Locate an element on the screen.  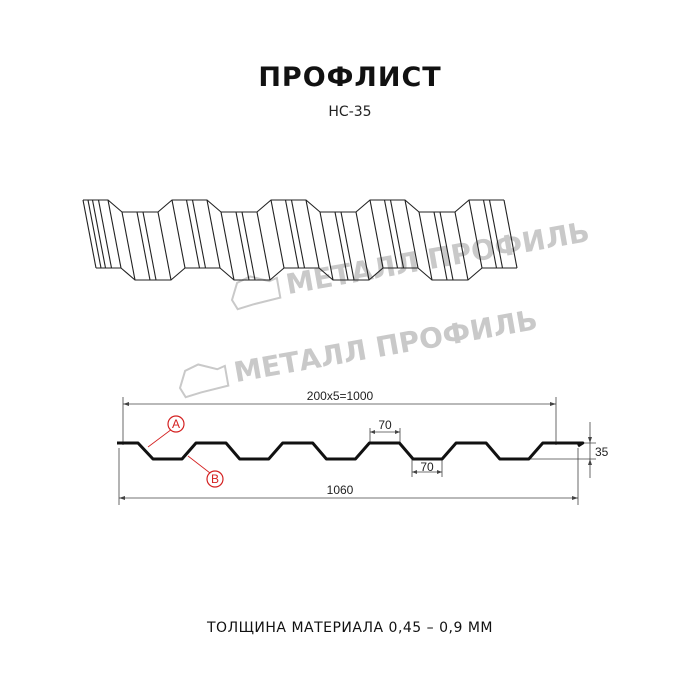
sheet-front-edge is located at coordinates (306, 274).